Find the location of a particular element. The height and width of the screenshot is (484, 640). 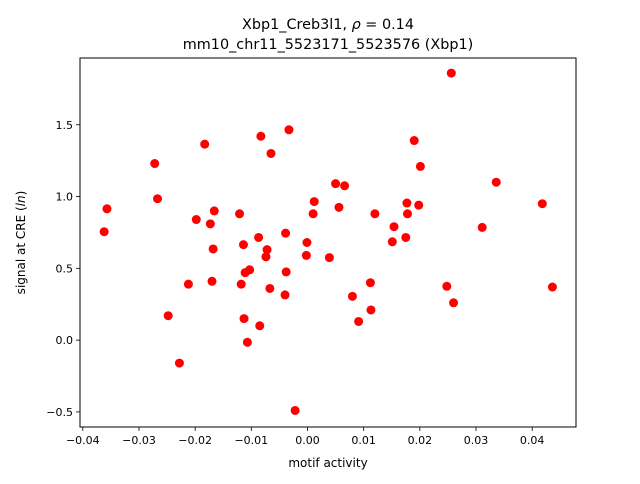

x-tick-label: −0.02 is located at coordinates (195, 440).